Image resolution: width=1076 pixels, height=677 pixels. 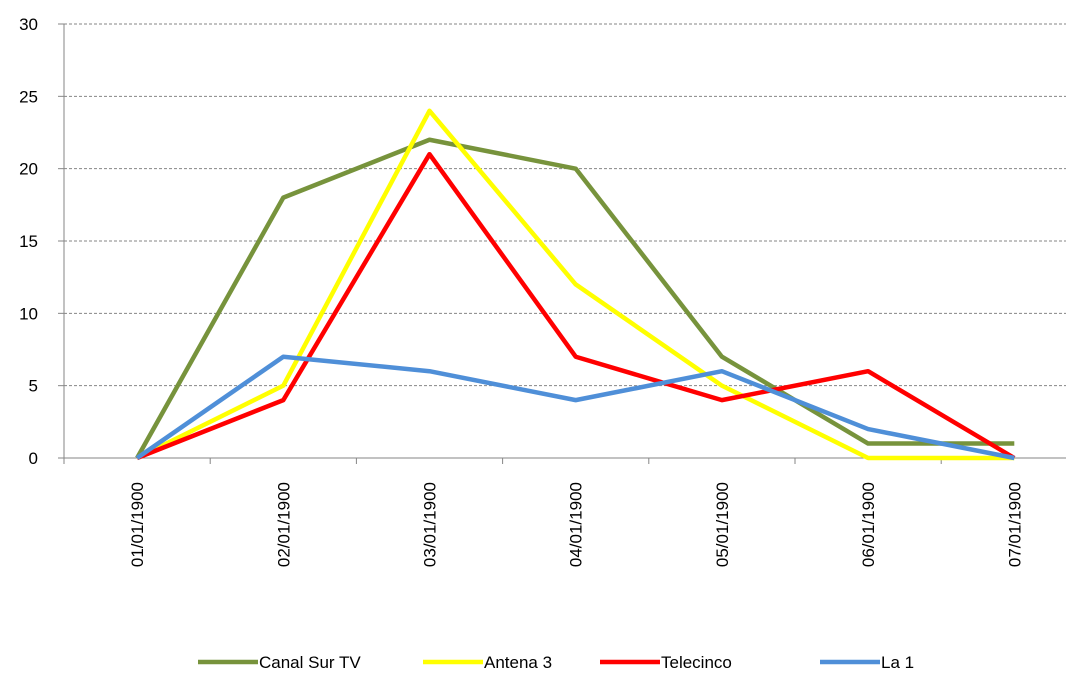 What do you see at coordinates (1014, 524) in the screenshot?
I see `x-tick-label: 07/01/1900` at bounding box center [1014, 524].